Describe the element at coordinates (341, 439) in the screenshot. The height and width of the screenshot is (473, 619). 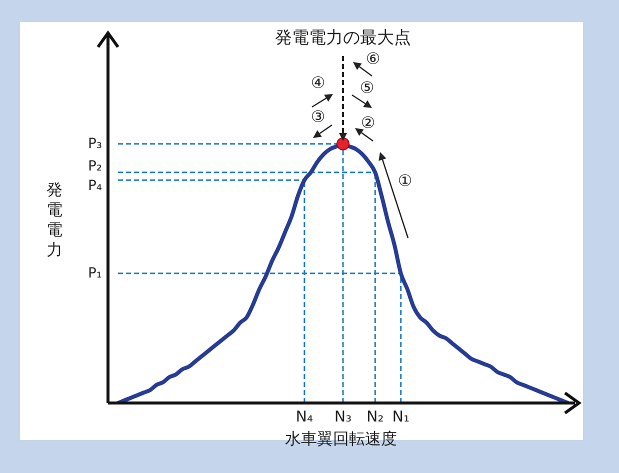
I see `x-axis-title: 水車翼回転速度` at that location.